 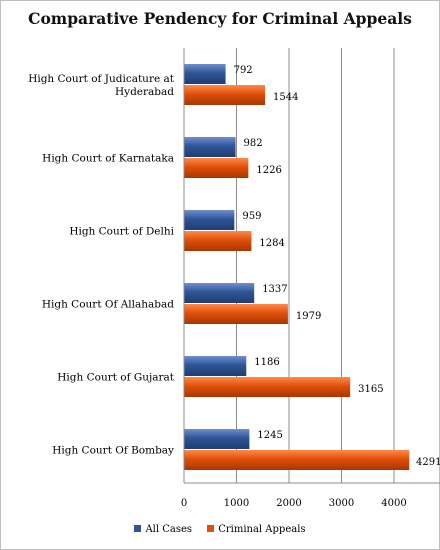 I want to click on bar-value-label: 4291, so click(x=428, y=462).